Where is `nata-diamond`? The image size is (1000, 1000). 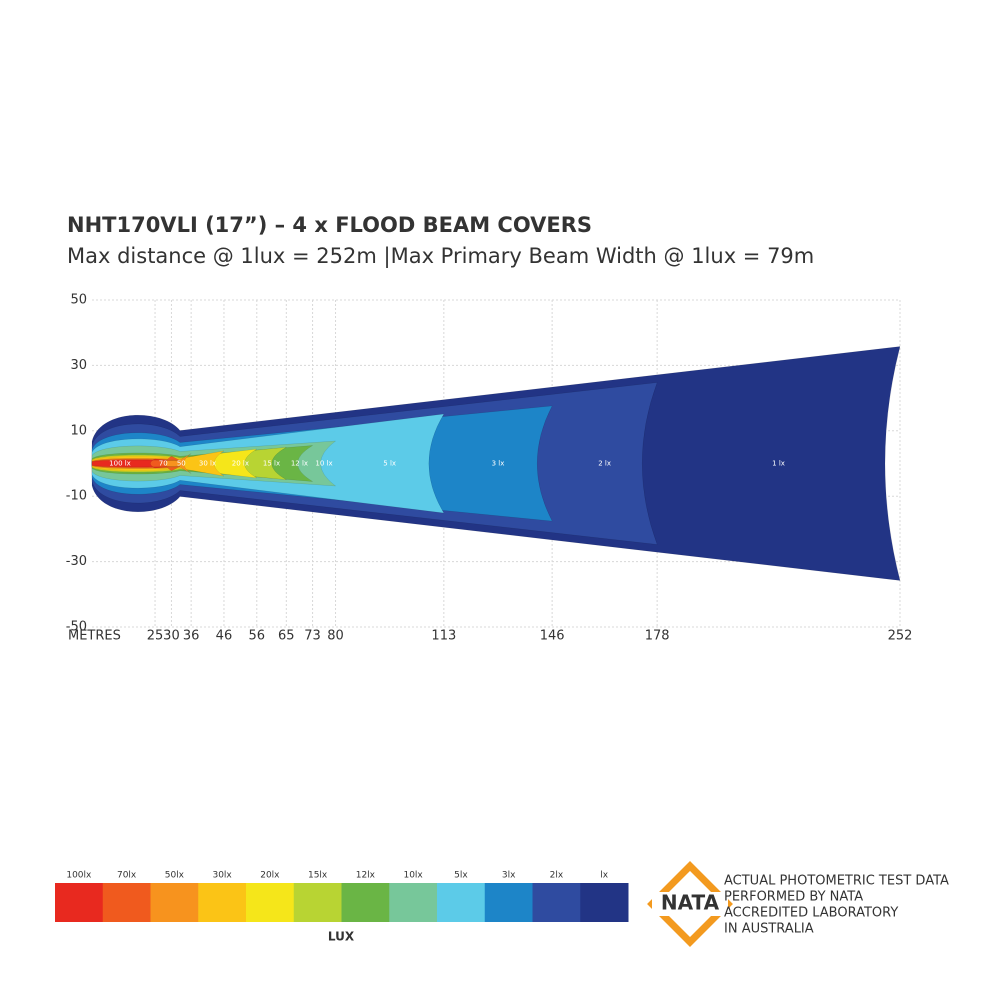
nata-diamond is located at coordinates (690, 904).